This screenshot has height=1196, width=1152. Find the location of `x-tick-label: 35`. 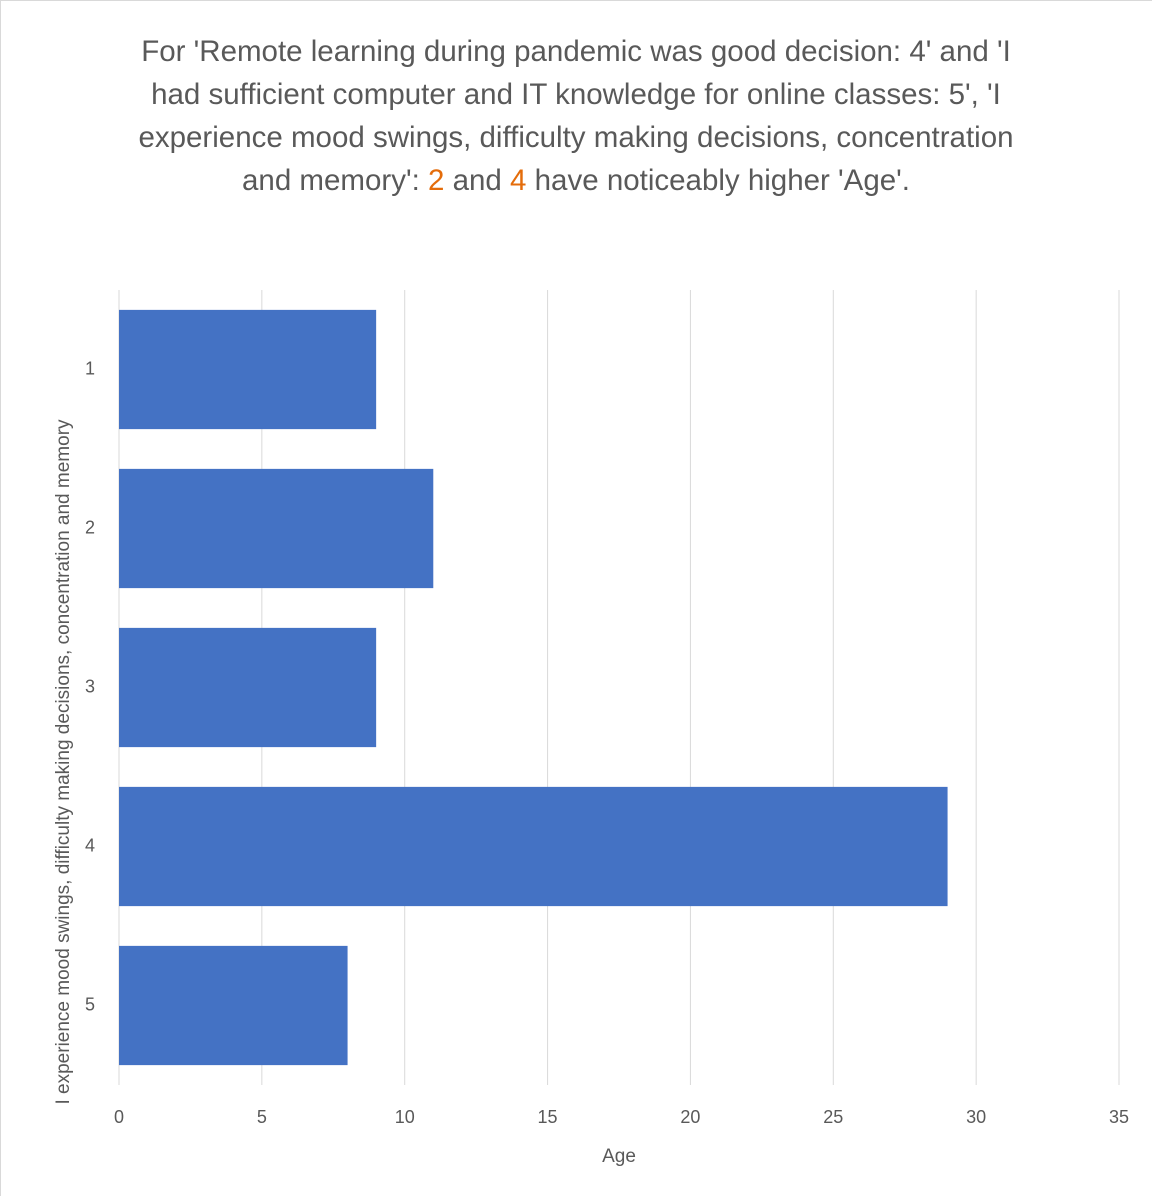

x-tick-label: 35 is located at coordinates (1119, 1117).